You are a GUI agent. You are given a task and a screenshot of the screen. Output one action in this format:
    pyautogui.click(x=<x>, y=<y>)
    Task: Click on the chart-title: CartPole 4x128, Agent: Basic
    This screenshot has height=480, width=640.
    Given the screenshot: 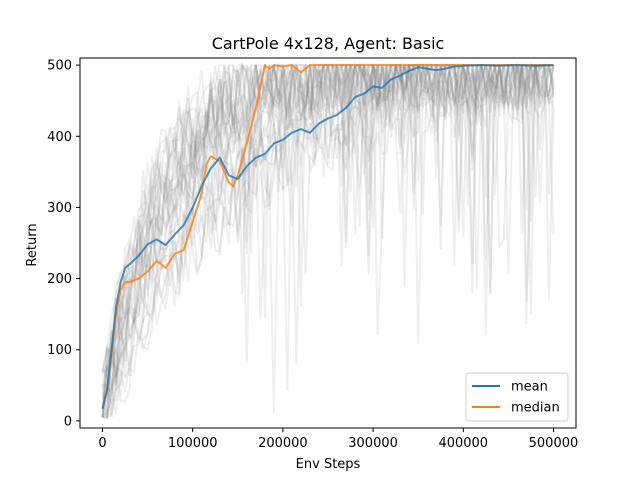 What is the action you would take?
    pyautogui.click(x=328, y=43)
    